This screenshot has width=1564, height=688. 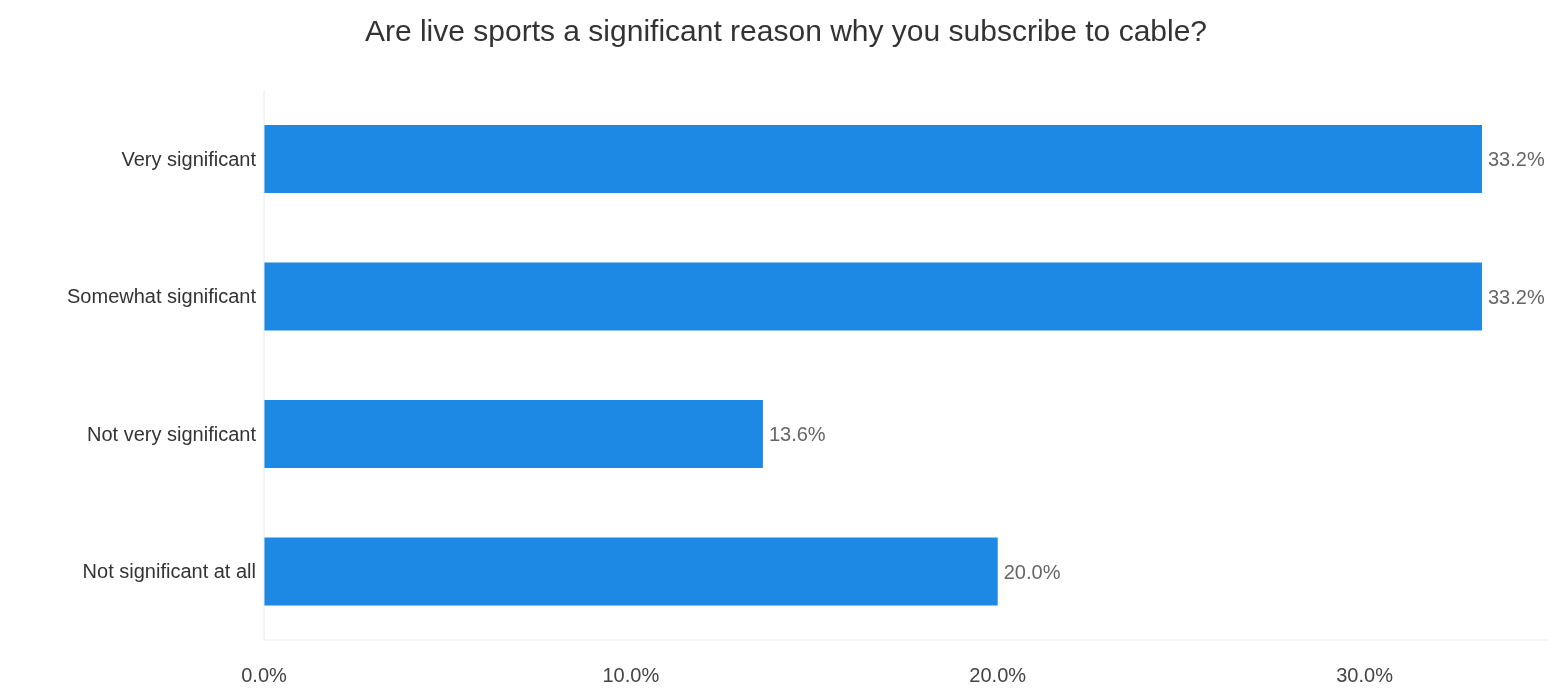 I want to click on y-tick-label: Not very significant, so click(x=172, y=433).